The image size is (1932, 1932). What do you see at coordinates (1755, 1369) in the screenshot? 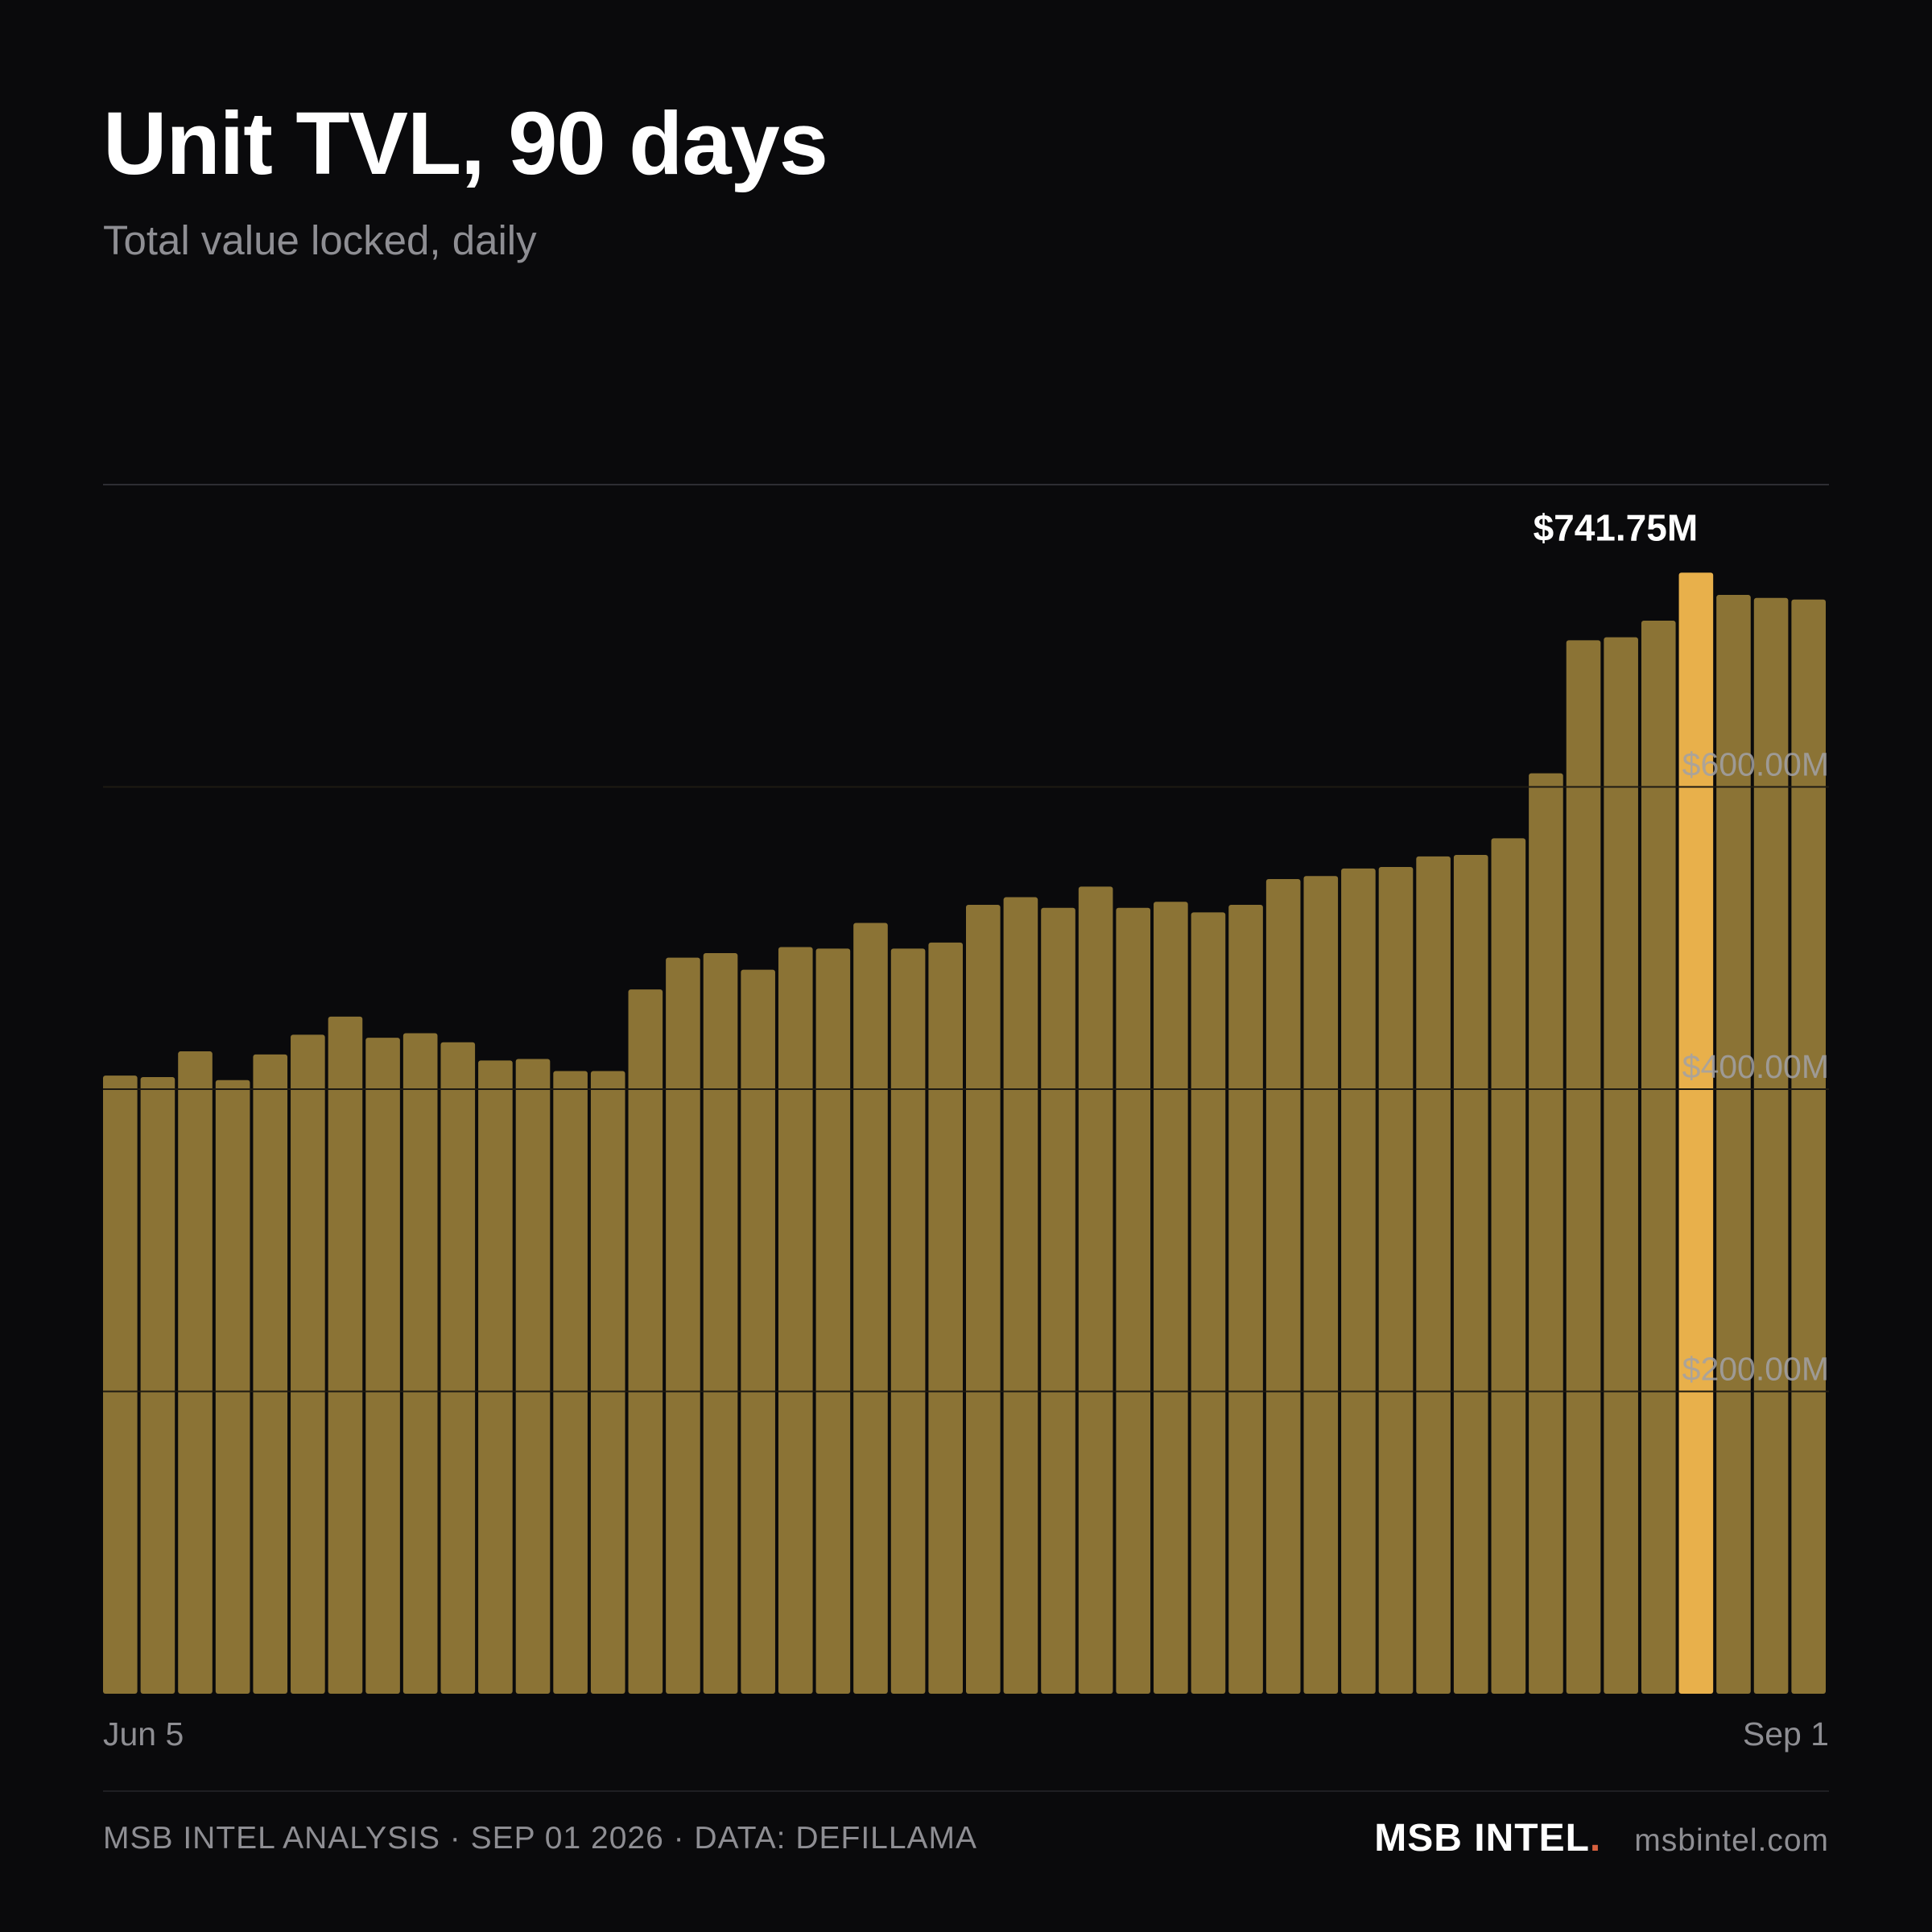
I see `y-tick-label: $200.00M` at bounding box center [1755, 1369].